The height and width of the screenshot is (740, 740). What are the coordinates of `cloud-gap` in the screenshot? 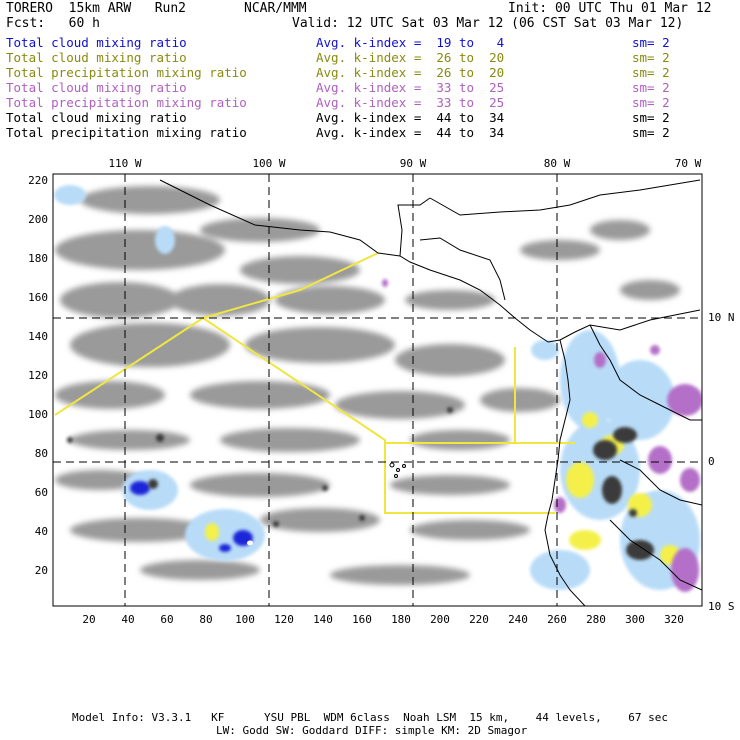 It's located at (250, 543).